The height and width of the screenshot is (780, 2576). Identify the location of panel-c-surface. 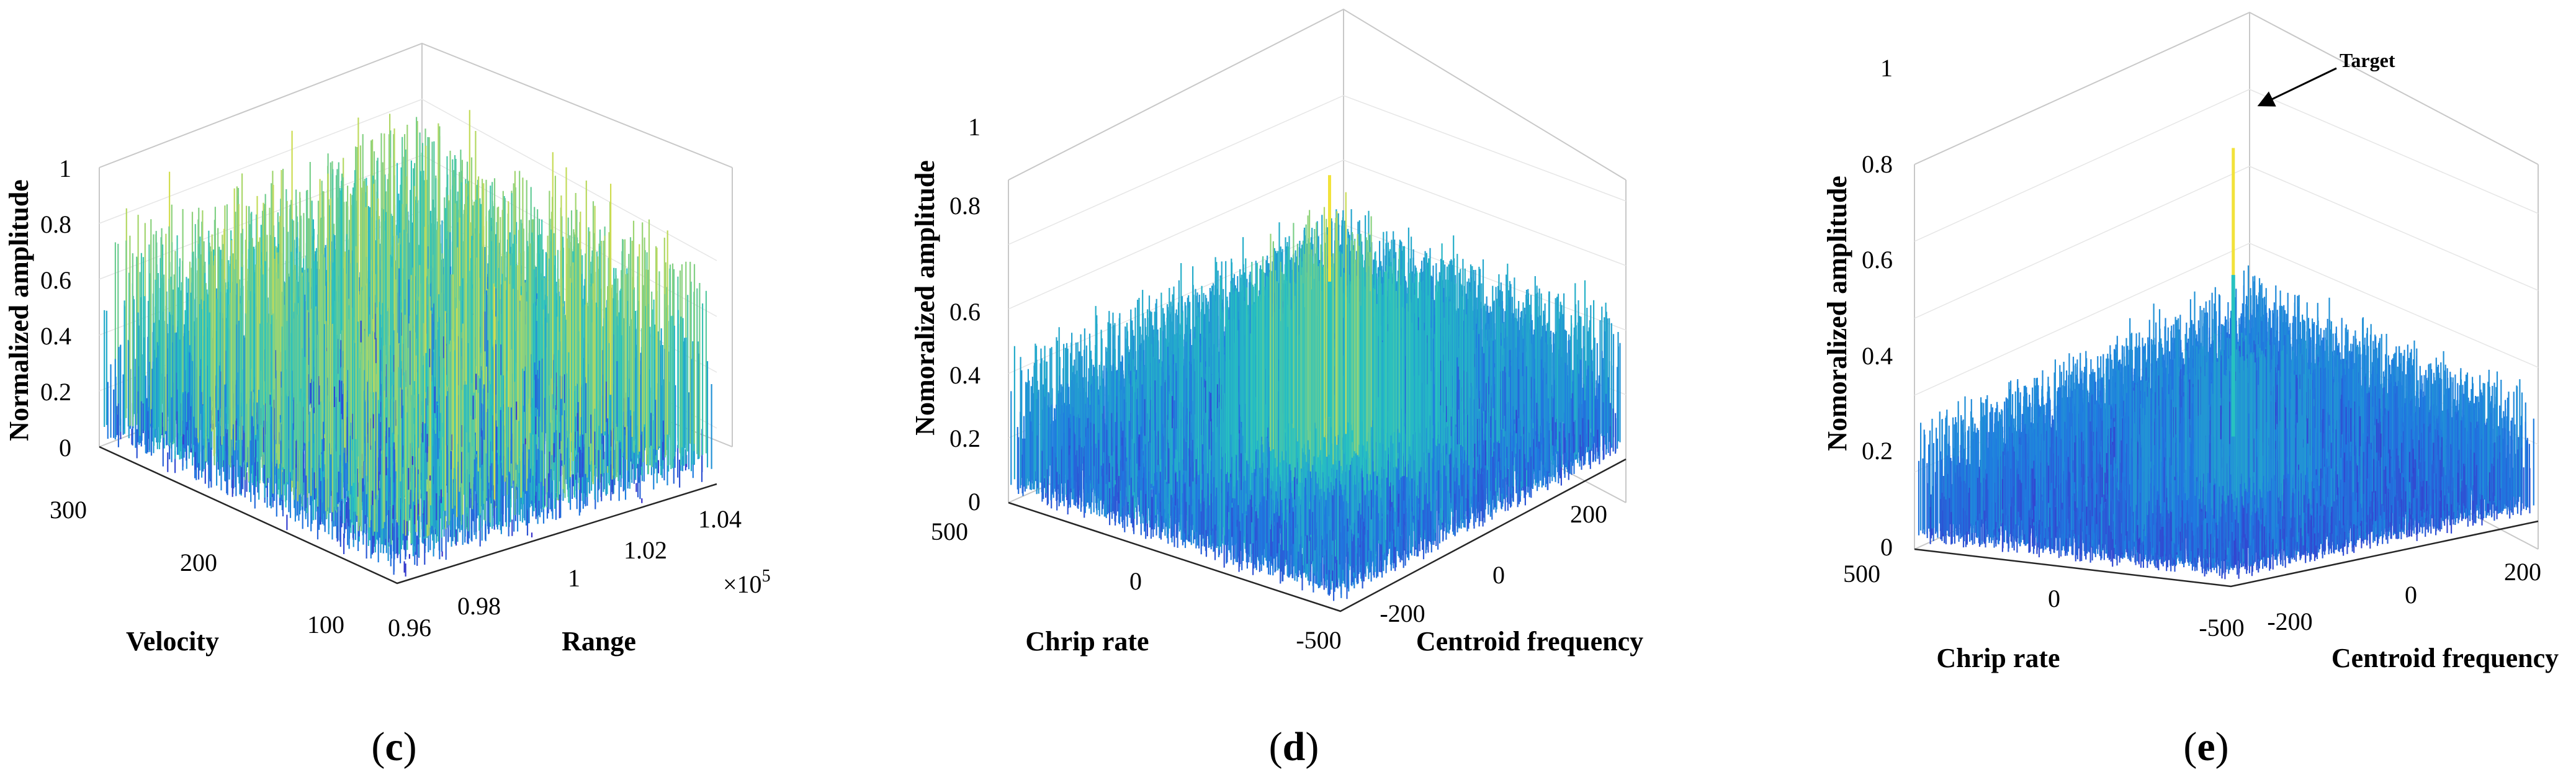
(408, 343).